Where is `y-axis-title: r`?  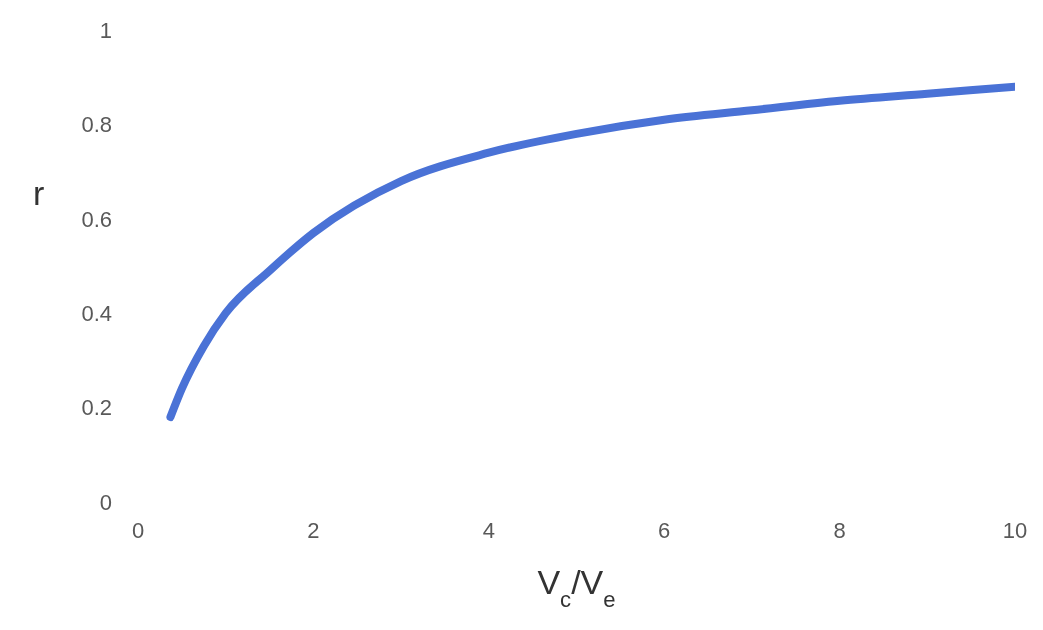
y-axis-title: r is located at coordinates (39, 192).